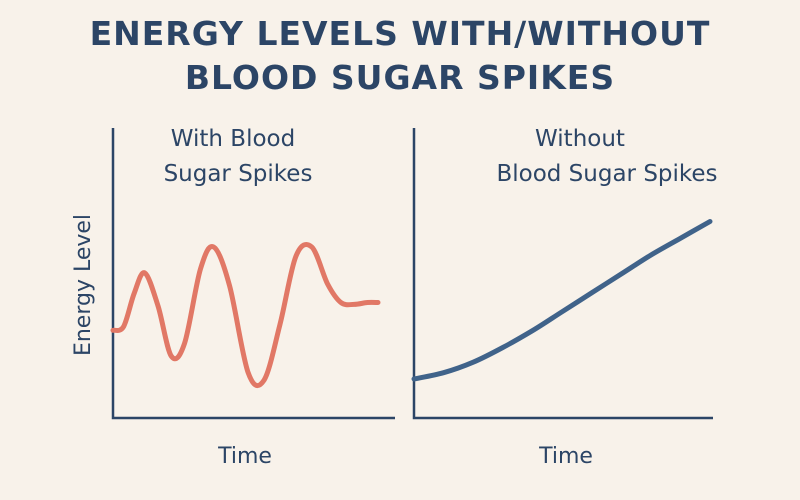 Image resolution: width=800 pixels, height=500 pixels. Describe the element at coordinates (400, 77) in the screenshot. I see `chart-title-line-2: BLOOD SUGAR SPIKES` at that location.